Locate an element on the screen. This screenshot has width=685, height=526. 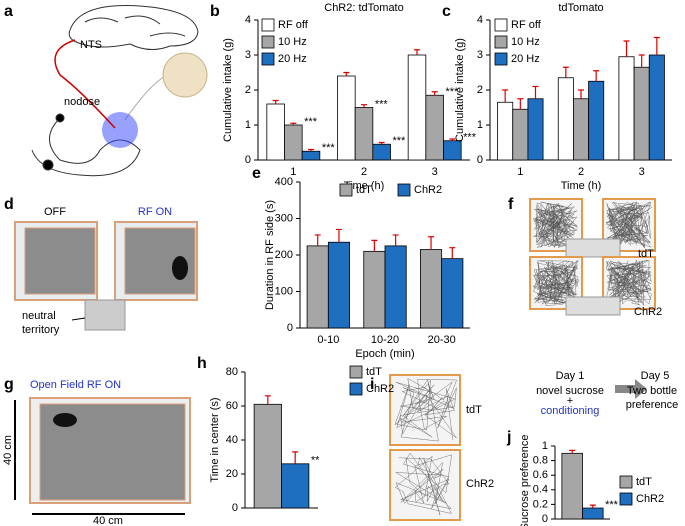
y-tick-label: 0.8 is located at coordinates (540, 461).